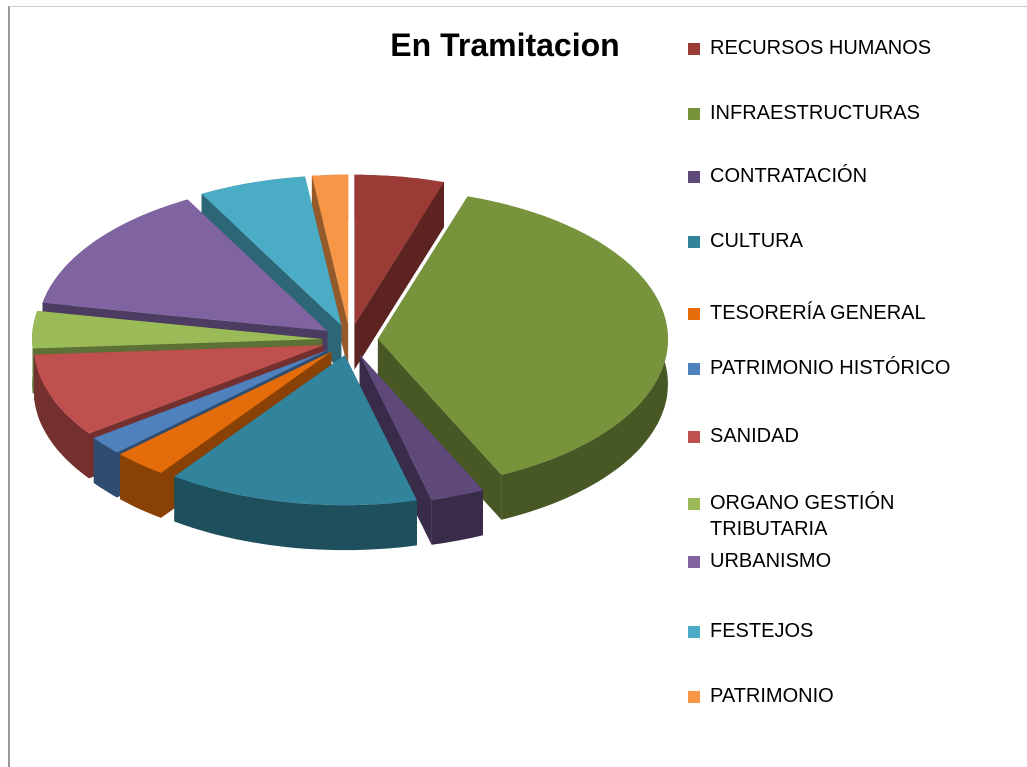  Describe the element at coordinates (754, 436) in the screenshot. I see `legend-label: SANIDAD` at that location.